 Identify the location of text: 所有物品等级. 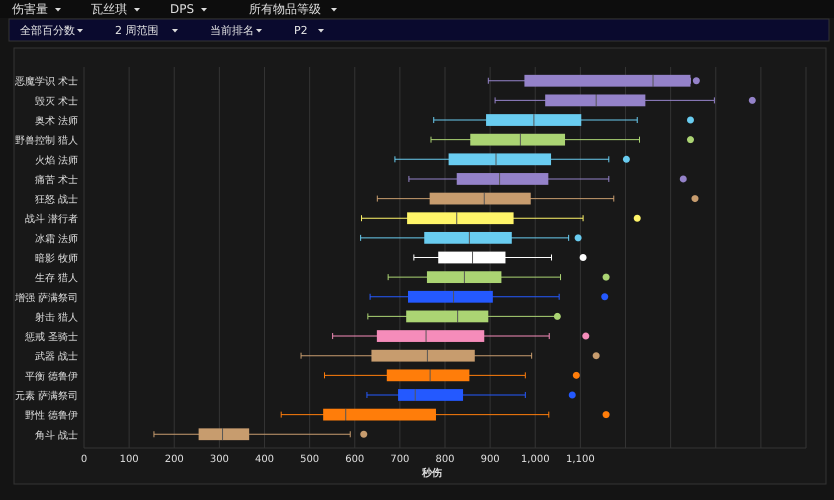
(285, 9).